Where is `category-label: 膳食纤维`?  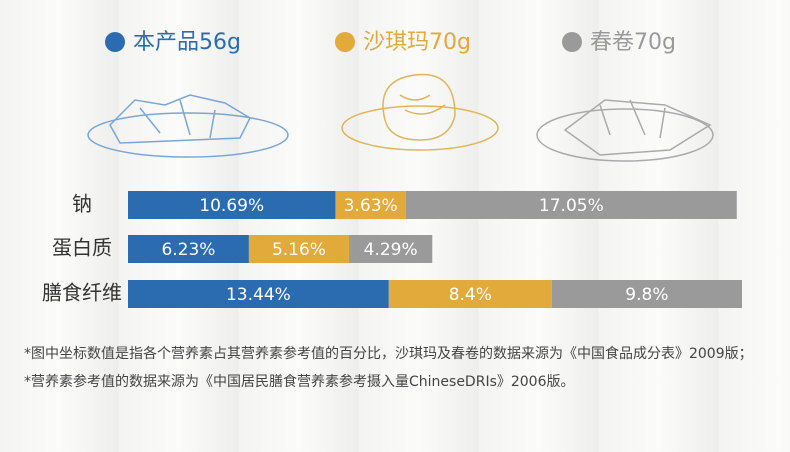 category-label: 膳食纤维 is located at coordinates (82, 293).